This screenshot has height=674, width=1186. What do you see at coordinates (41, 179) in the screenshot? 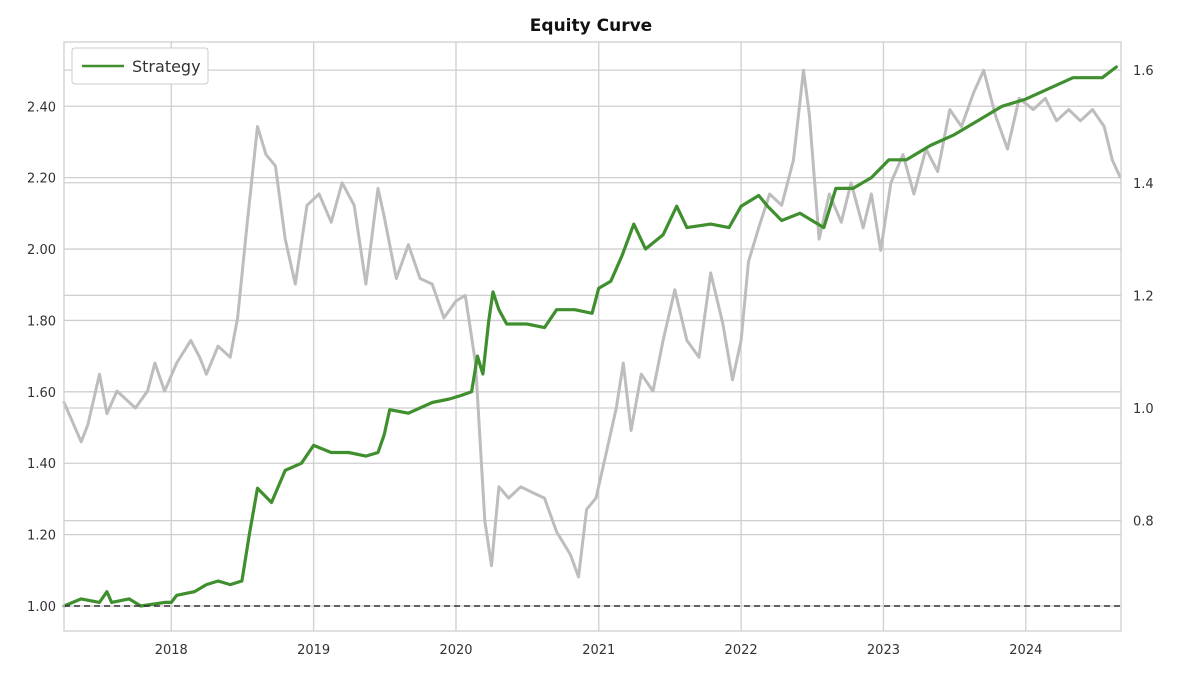
I see `y-tick-label-left: 2.20` at bounding box center [41, 179].